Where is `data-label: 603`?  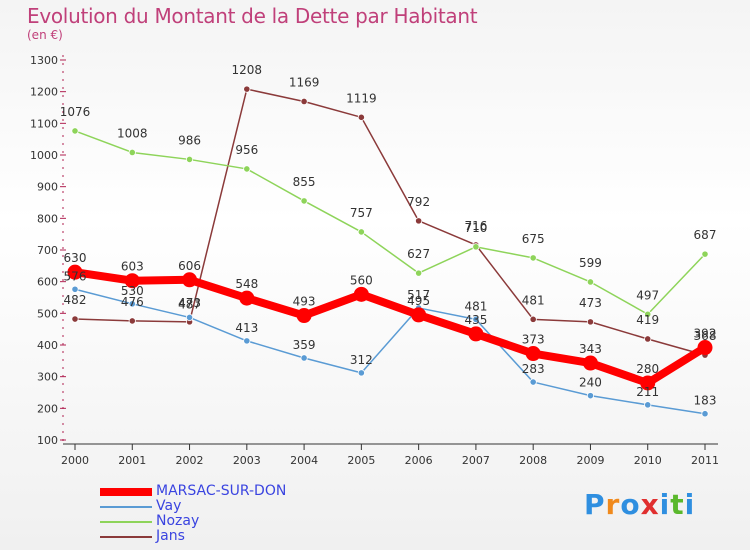
data-label: 603 is located at coordinates (132, 267).